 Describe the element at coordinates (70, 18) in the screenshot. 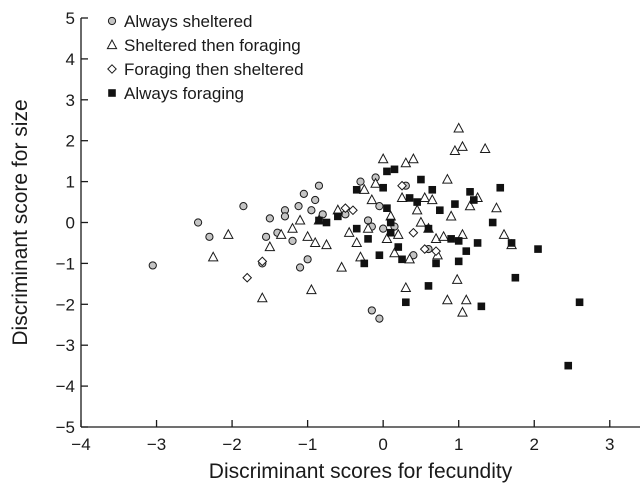

I see `y-tick-label: 5` at that location.